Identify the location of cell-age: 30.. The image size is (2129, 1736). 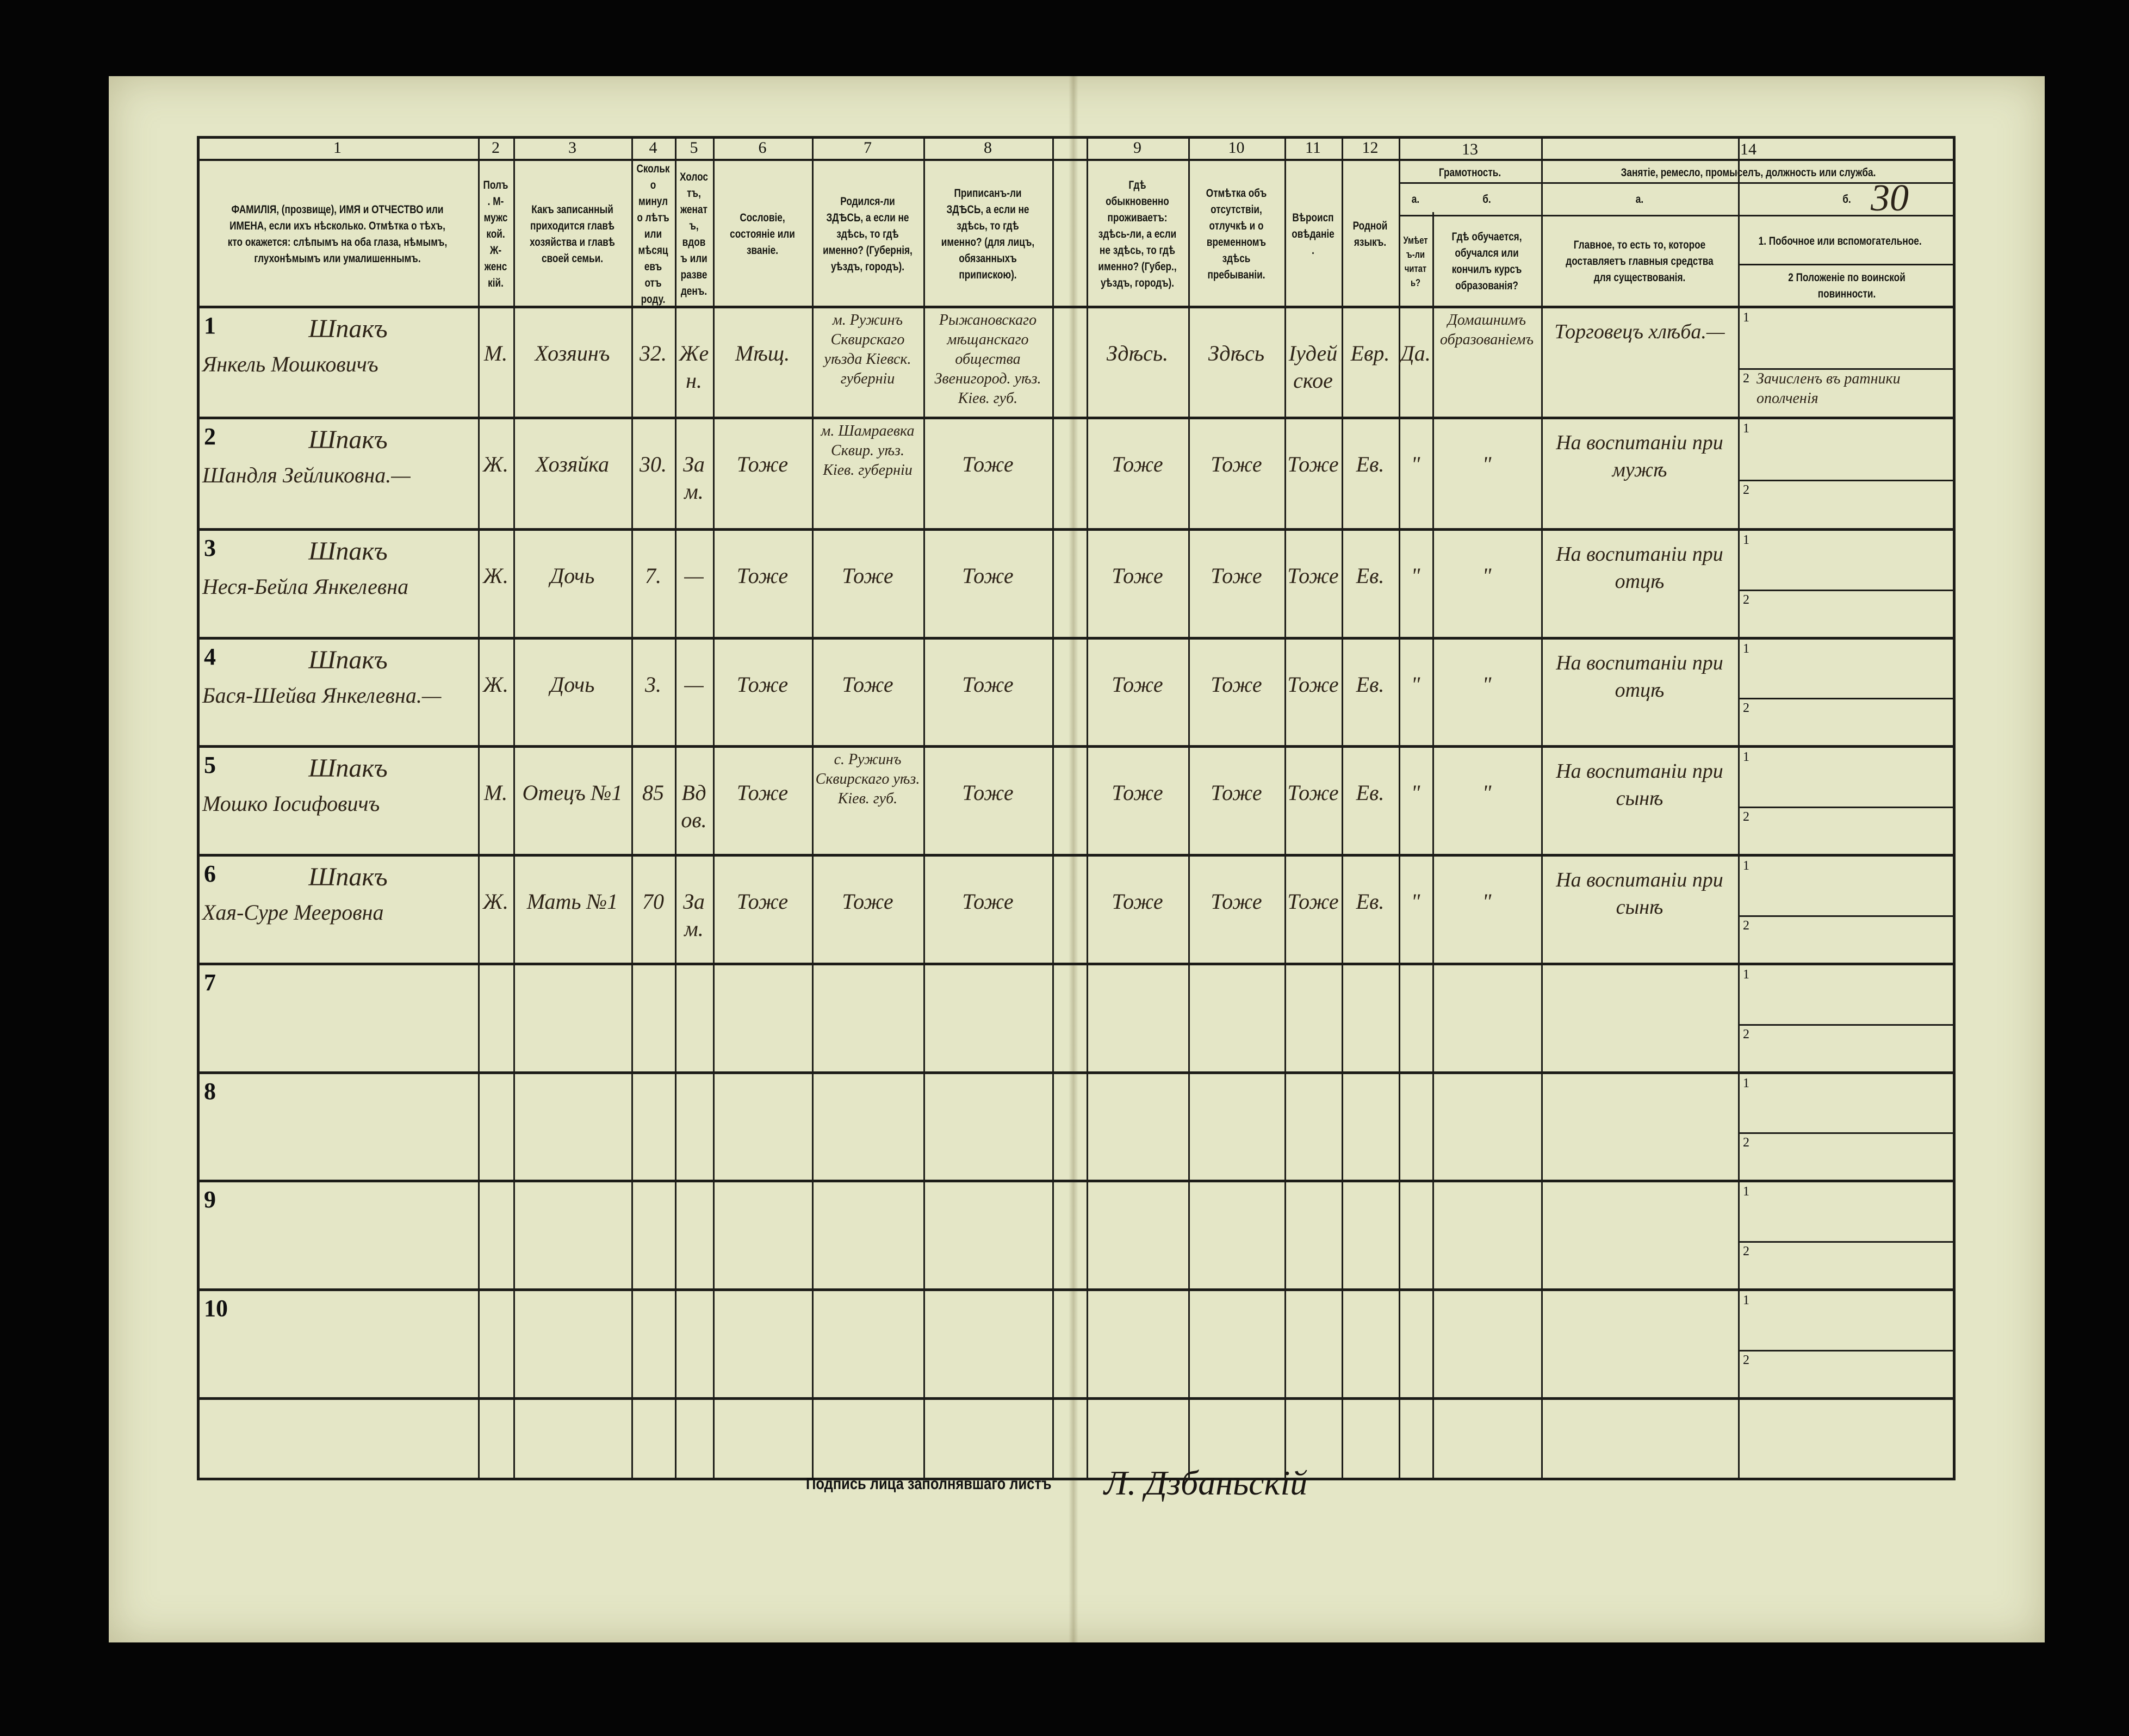
(653, 464).